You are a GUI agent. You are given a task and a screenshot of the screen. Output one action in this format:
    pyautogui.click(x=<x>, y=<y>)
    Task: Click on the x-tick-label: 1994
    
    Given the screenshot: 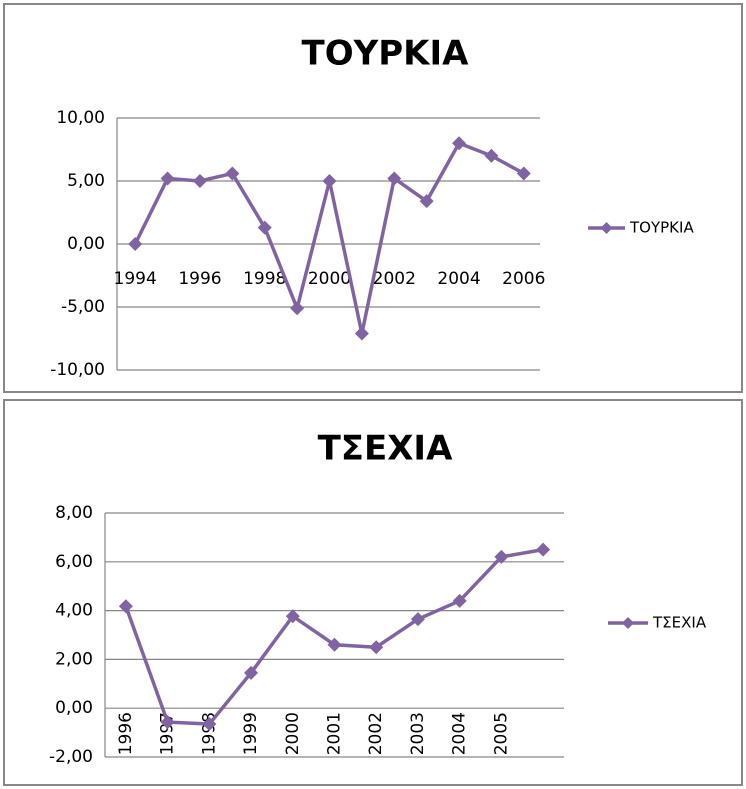 What is the action you would take?
    pyautogui.click(x=135, y=279)
    